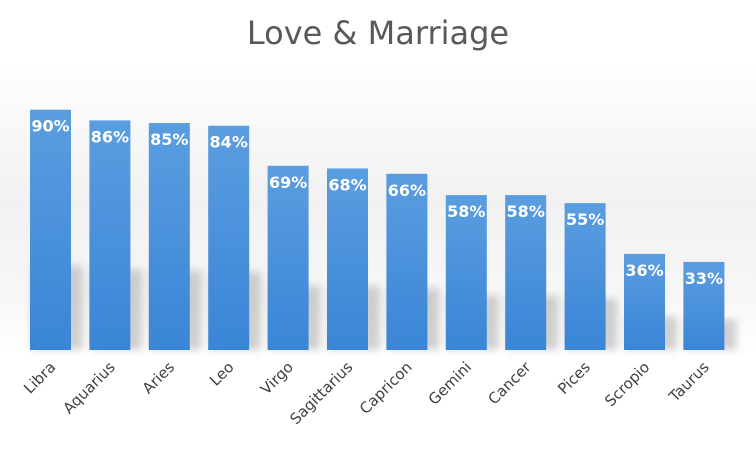 Image resolution: width=756 pixels, height=450 pixels. Describe the element at coordinates (689, 382) in the screenshot. I see `x-tick-label-taurus: Taurus` at that location.